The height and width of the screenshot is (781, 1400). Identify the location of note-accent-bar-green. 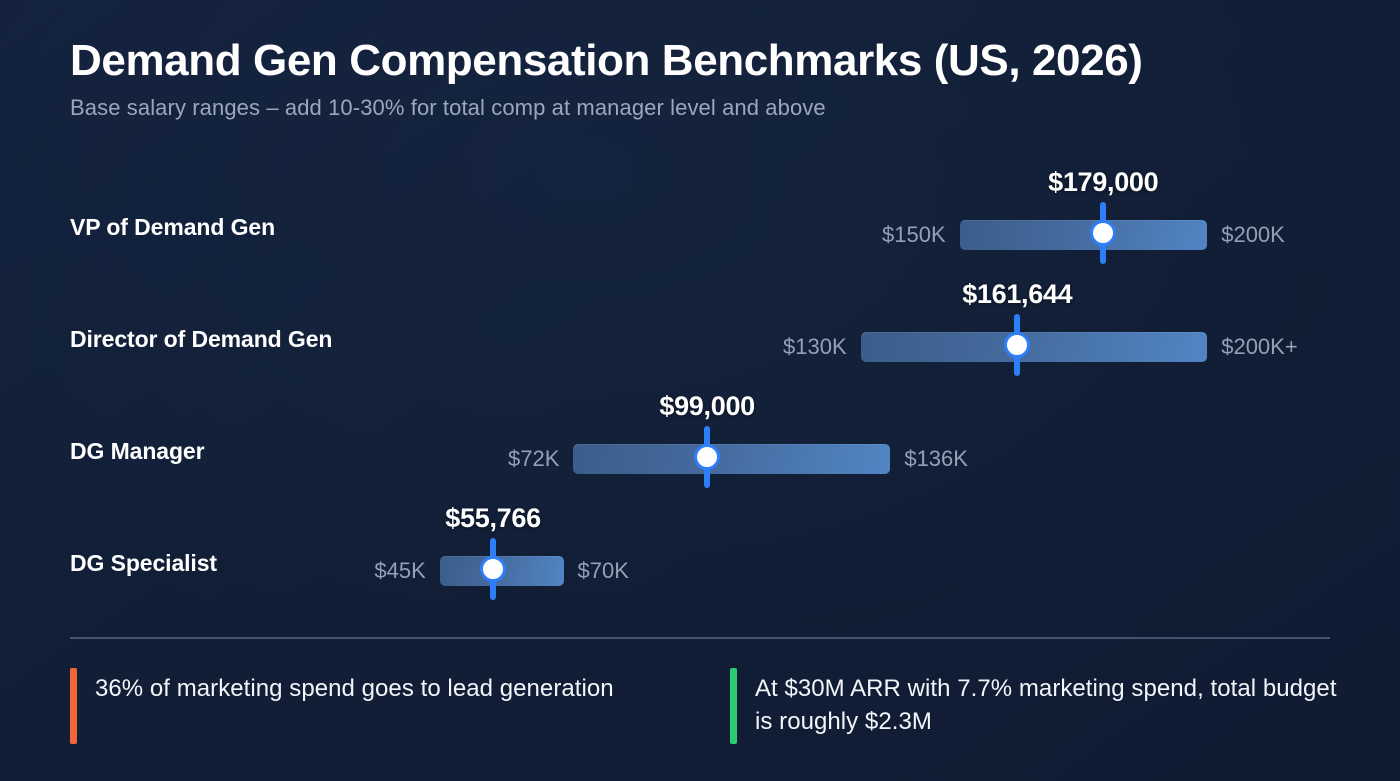
(733, 706).